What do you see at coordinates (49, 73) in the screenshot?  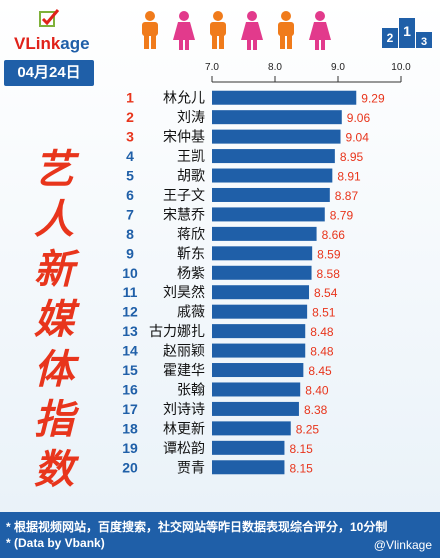 I see `date-badge: 04月24日` at bounding box center [49, 73].